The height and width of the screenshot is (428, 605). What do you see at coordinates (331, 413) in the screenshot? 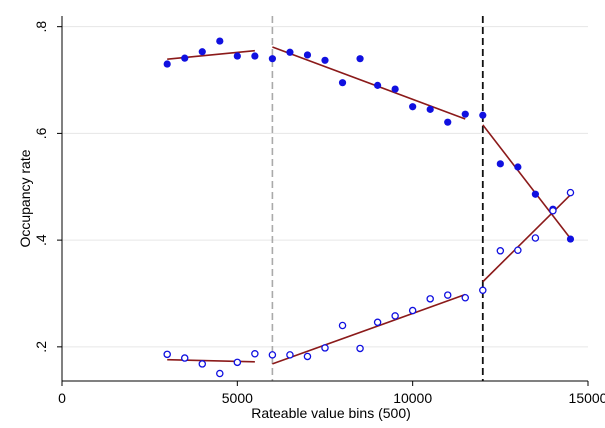
I see `x-axis-title: Rateable value bins (500)` at bounding box center [331, 413].